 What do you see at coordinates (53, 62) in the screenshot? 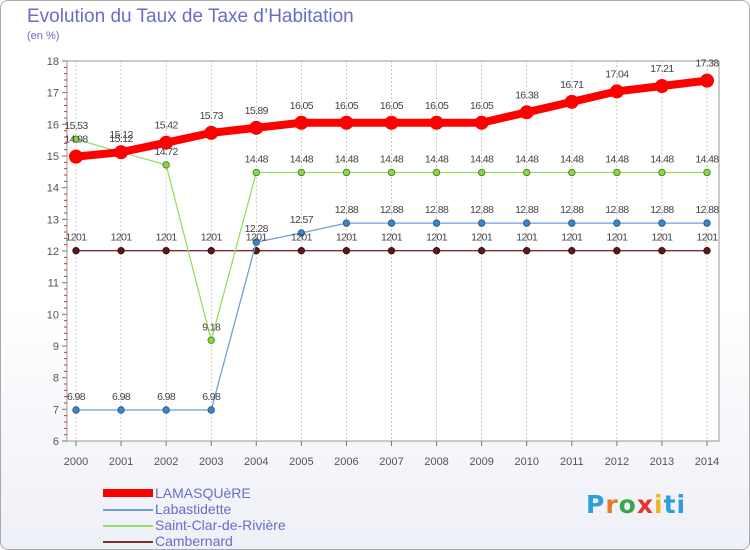
I see `y-tick-label: 18` at bounding box center [53, 62].